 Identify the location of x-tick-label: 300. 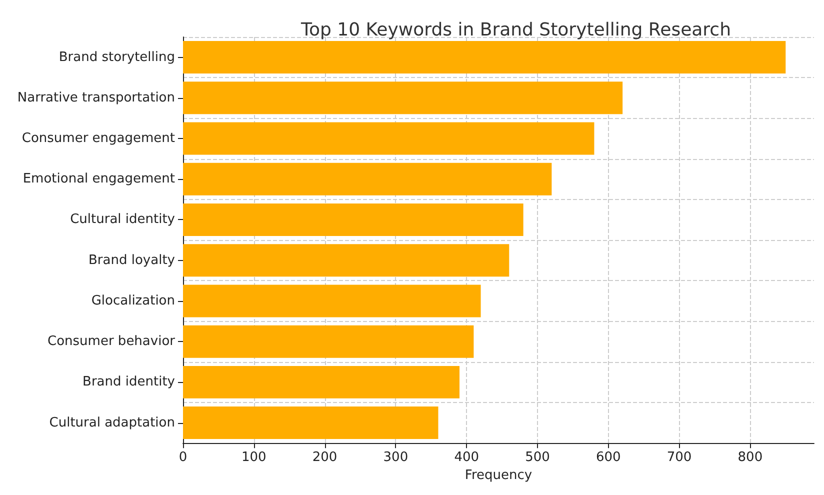
(395, 458).